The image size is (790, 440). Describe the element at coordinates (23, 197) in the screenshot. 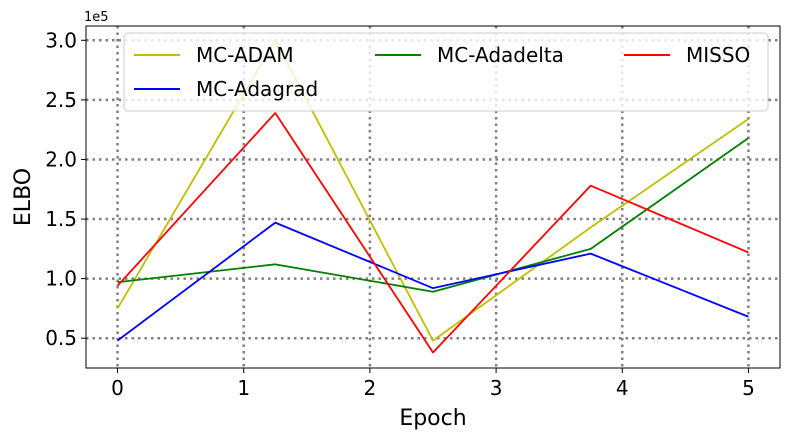

I see `y-axis-title: ELBO` at that location.